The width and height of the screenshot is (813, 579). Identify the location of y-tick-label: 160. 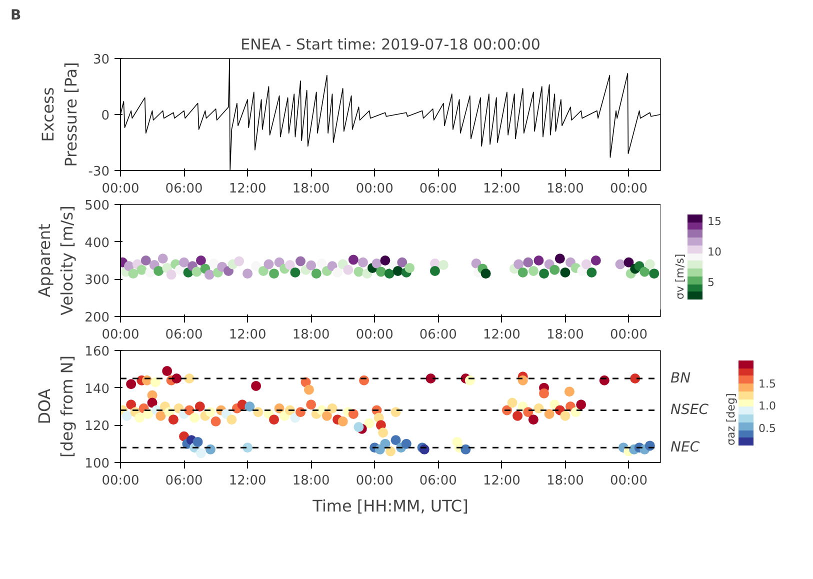
(97, 352).